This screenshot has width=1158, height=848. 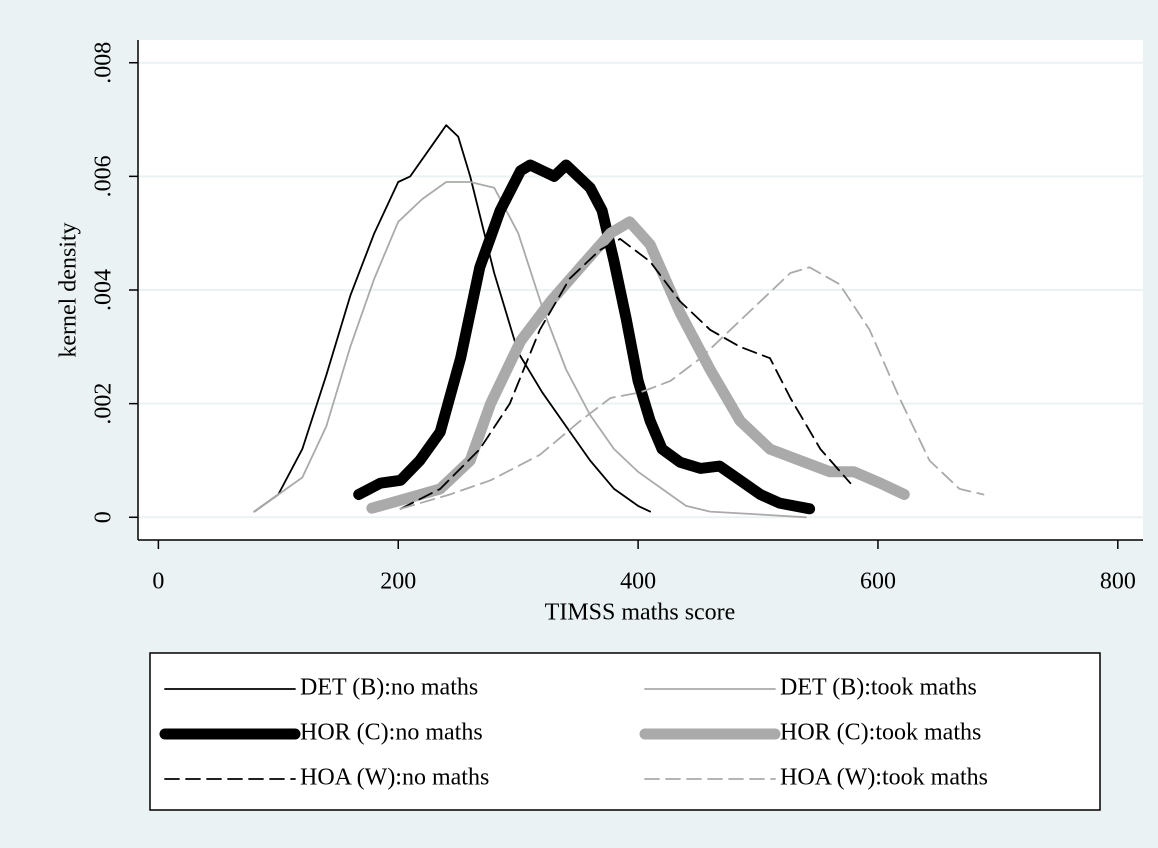 I want to click on legend-label: HOR (C):took maths, so click(x=880, y=733).